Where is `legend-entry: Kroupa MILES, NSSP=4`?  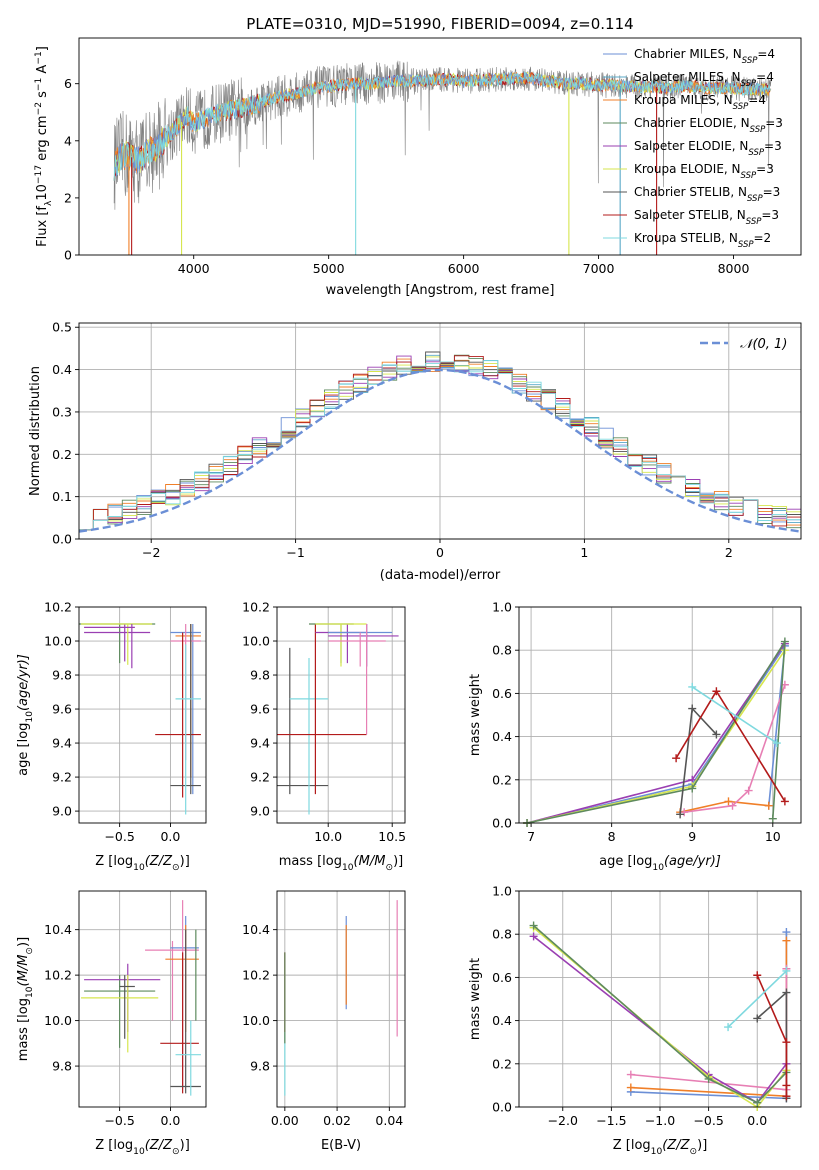 legend-entry: Kroupa MILES, NSSP=4 is located at coordinates (700, 102).